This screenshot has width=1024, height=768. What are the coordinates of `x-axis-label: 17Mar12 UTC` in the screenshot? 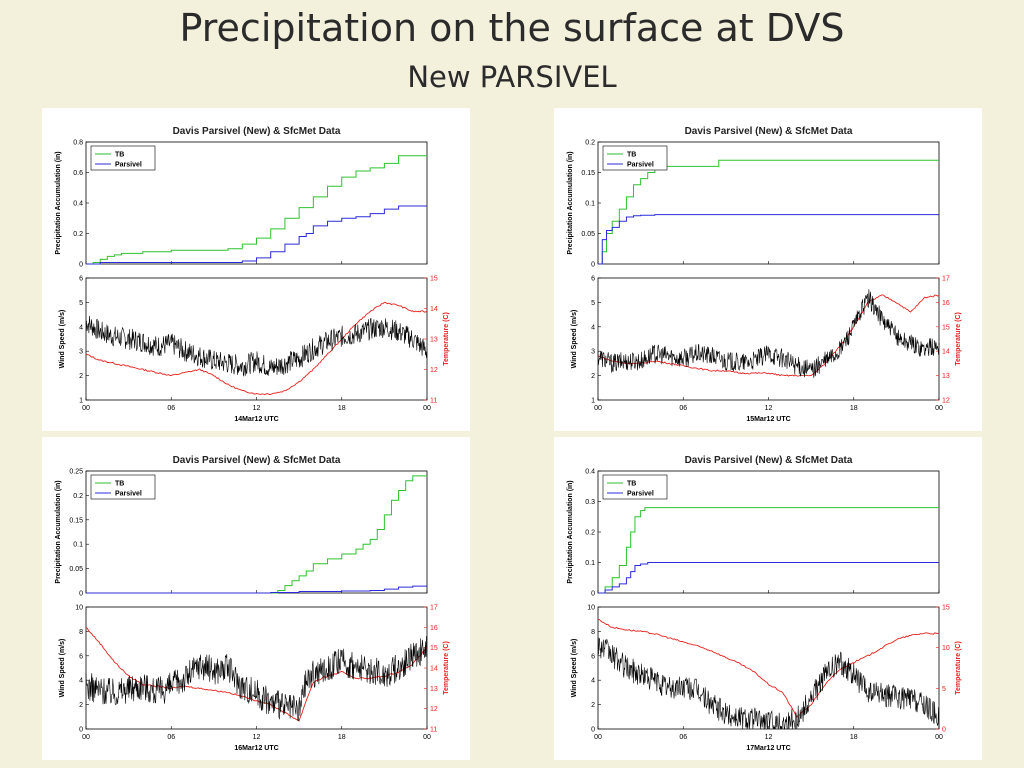 It's located at (768, 748).